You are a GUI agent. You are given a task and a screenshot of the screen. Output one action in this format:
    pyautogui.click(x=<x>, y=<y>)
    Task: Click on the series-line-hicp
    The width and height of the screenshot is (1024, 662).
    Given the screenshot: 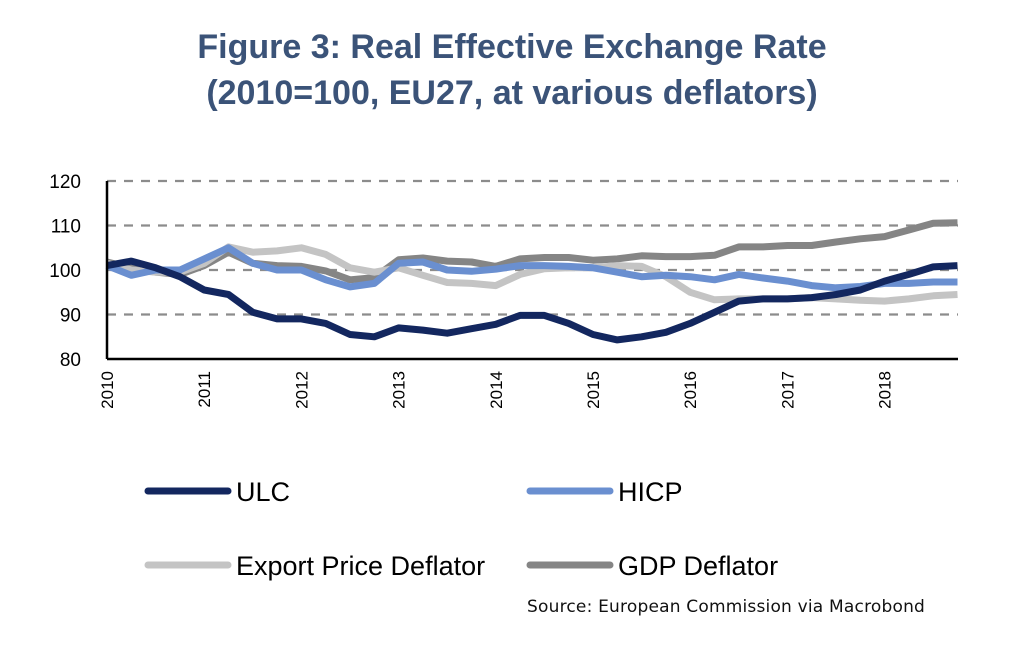 What is the action you would take?
    pyautogui.click(x=531, y=268)
    